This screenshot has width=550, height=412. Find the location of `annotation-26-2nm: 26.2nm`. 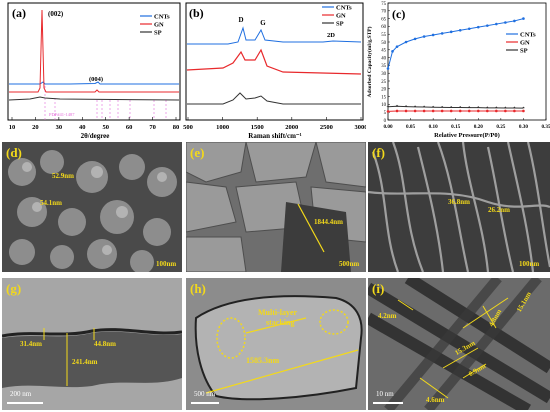

annotation-26-2nm: 26.2nm is located at coordinates (499, 210).